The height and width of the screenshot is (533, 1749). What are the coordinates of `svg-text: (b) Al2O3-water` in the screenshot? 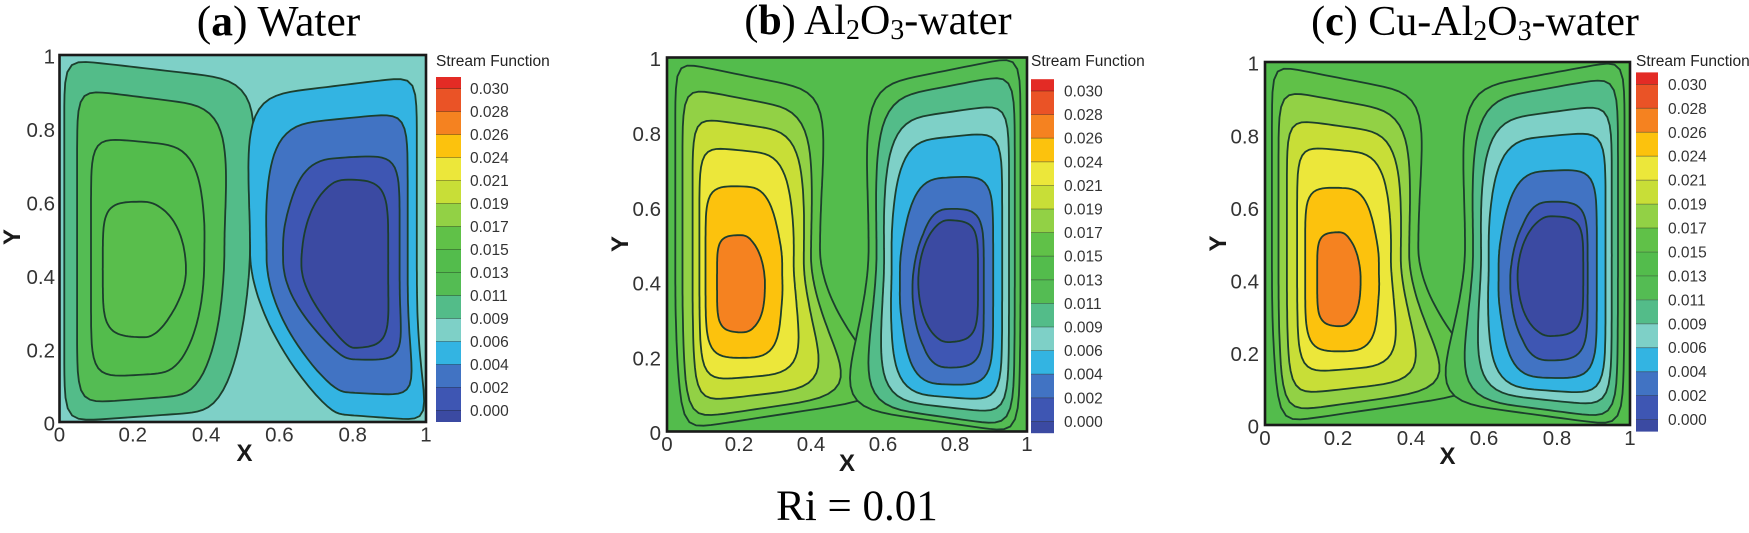 It's located at (877, 23).